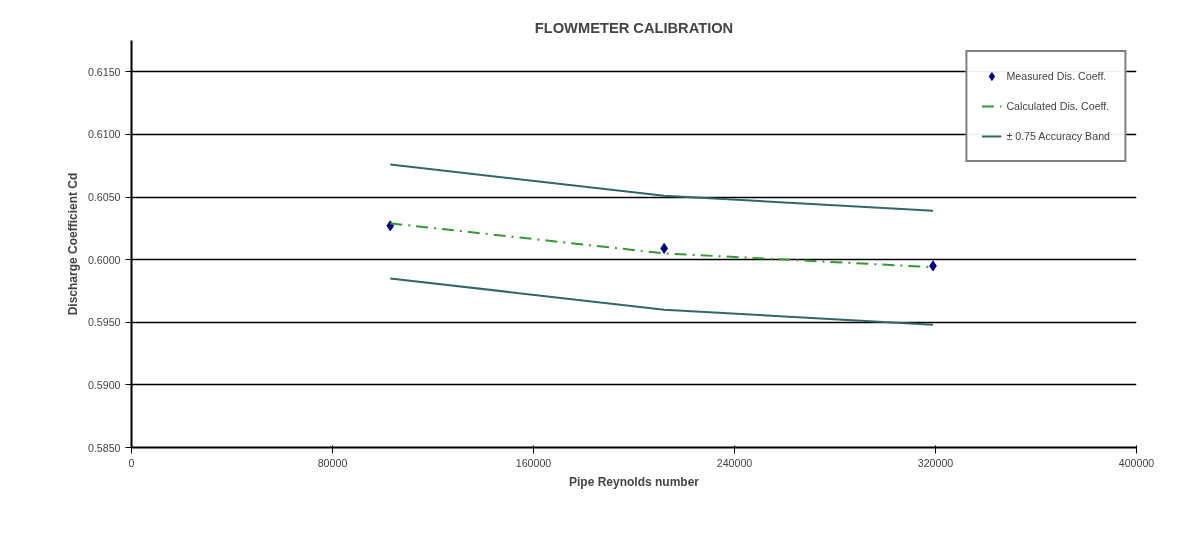 Image resolution: width=1189 pixels, height=557 pixels. I want to click on x-tick-label: 0, so click(131, 462).